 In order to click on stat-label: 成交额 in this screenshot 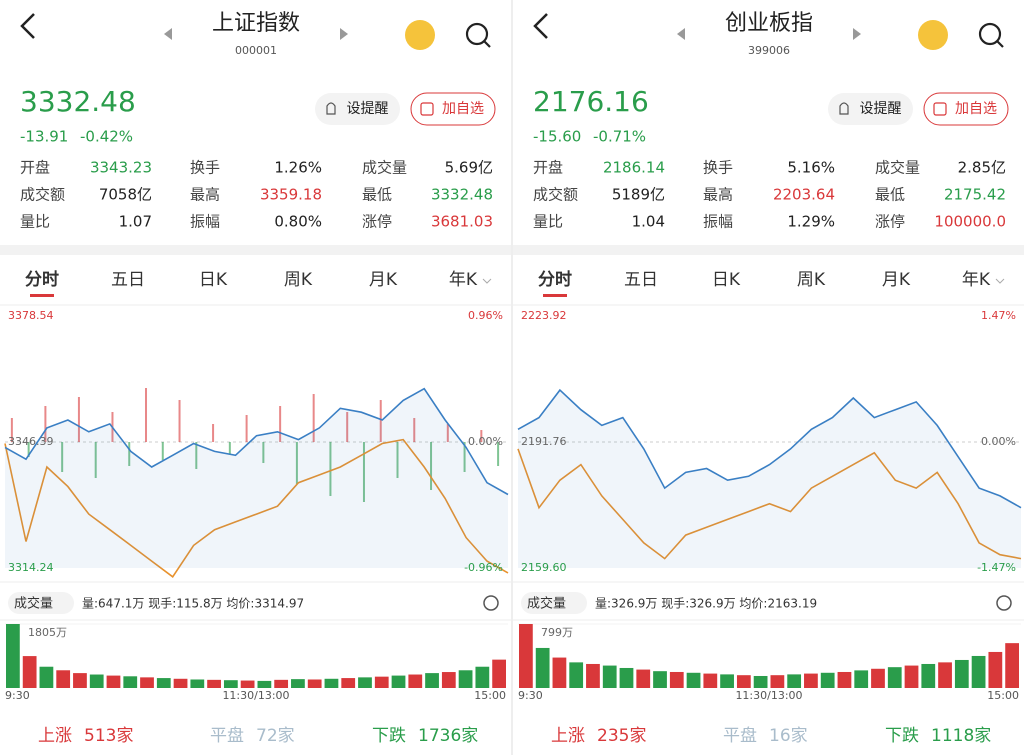, I will do `click(555, 195)`.